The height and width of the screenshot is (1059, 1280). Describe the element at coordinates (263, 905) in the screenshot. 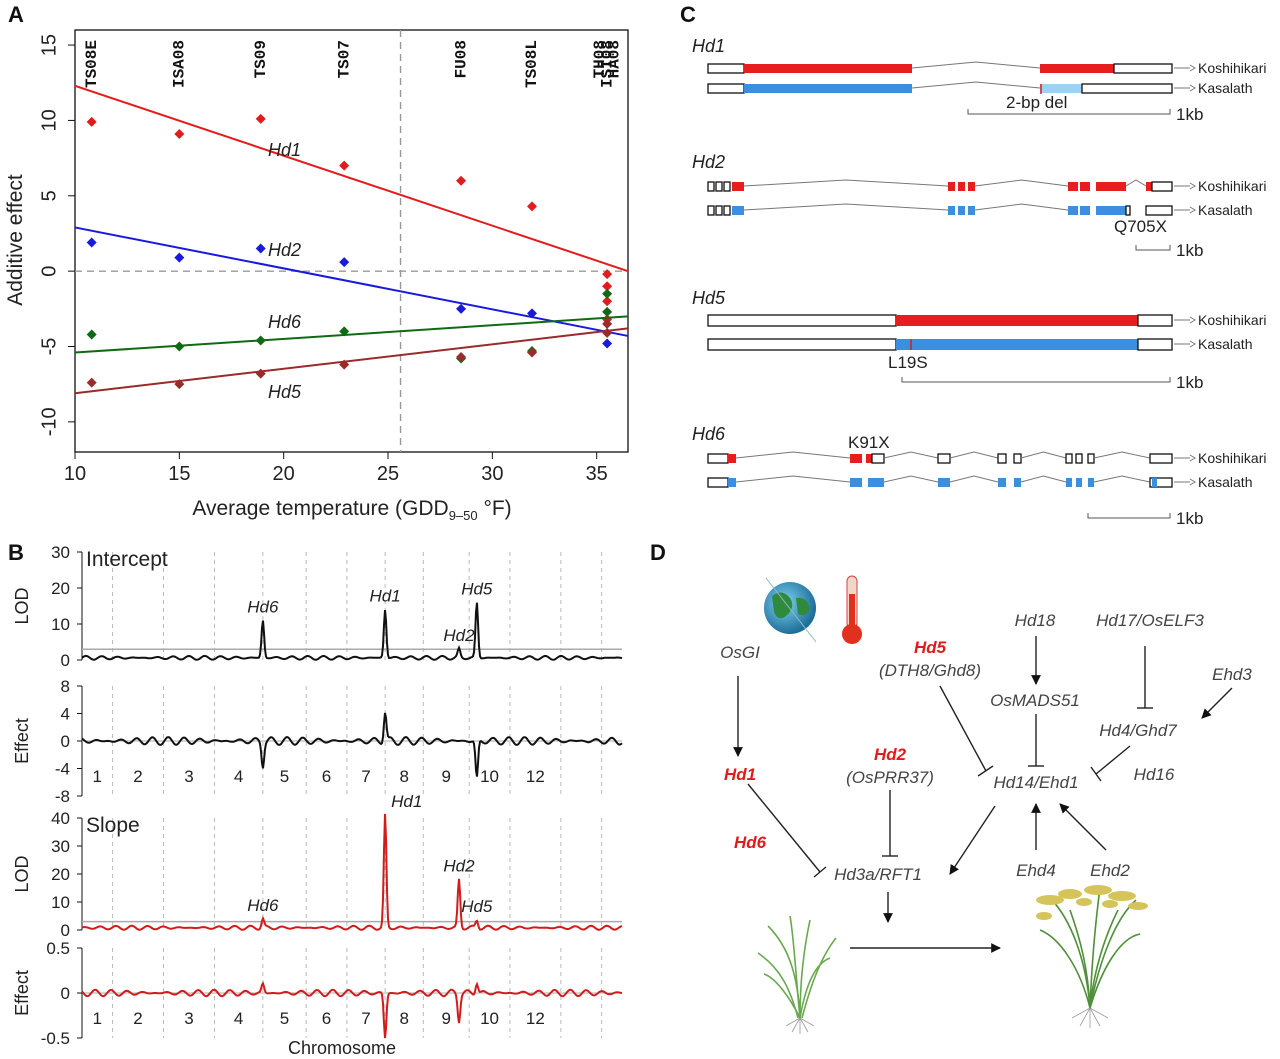

I see `peak-label-hd6: Hd6` at that location.